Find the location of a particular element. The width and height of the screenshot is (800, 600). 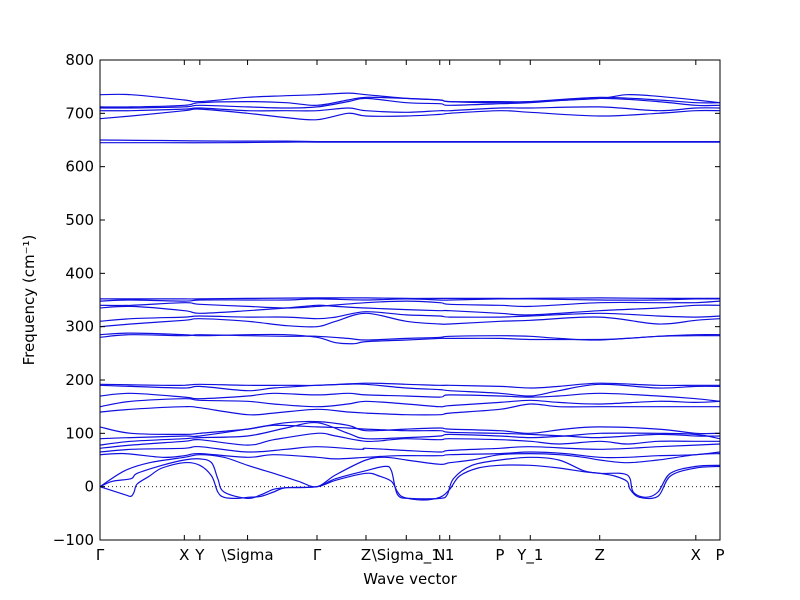

x-tick-label: 1 is located at coordinates (450, 555).